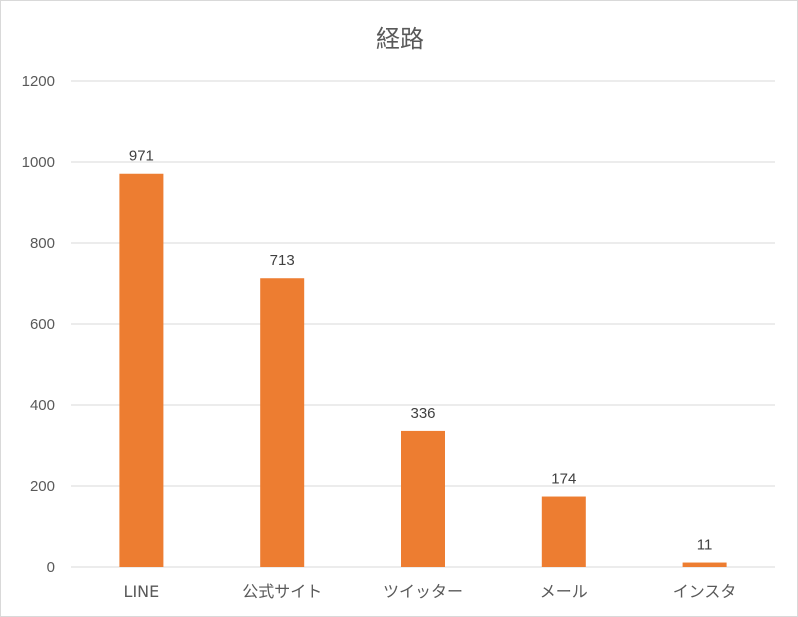  Describe the element at coordinates (42, 486) in the screenshot. I see `y-tick-label: 200` at that location.